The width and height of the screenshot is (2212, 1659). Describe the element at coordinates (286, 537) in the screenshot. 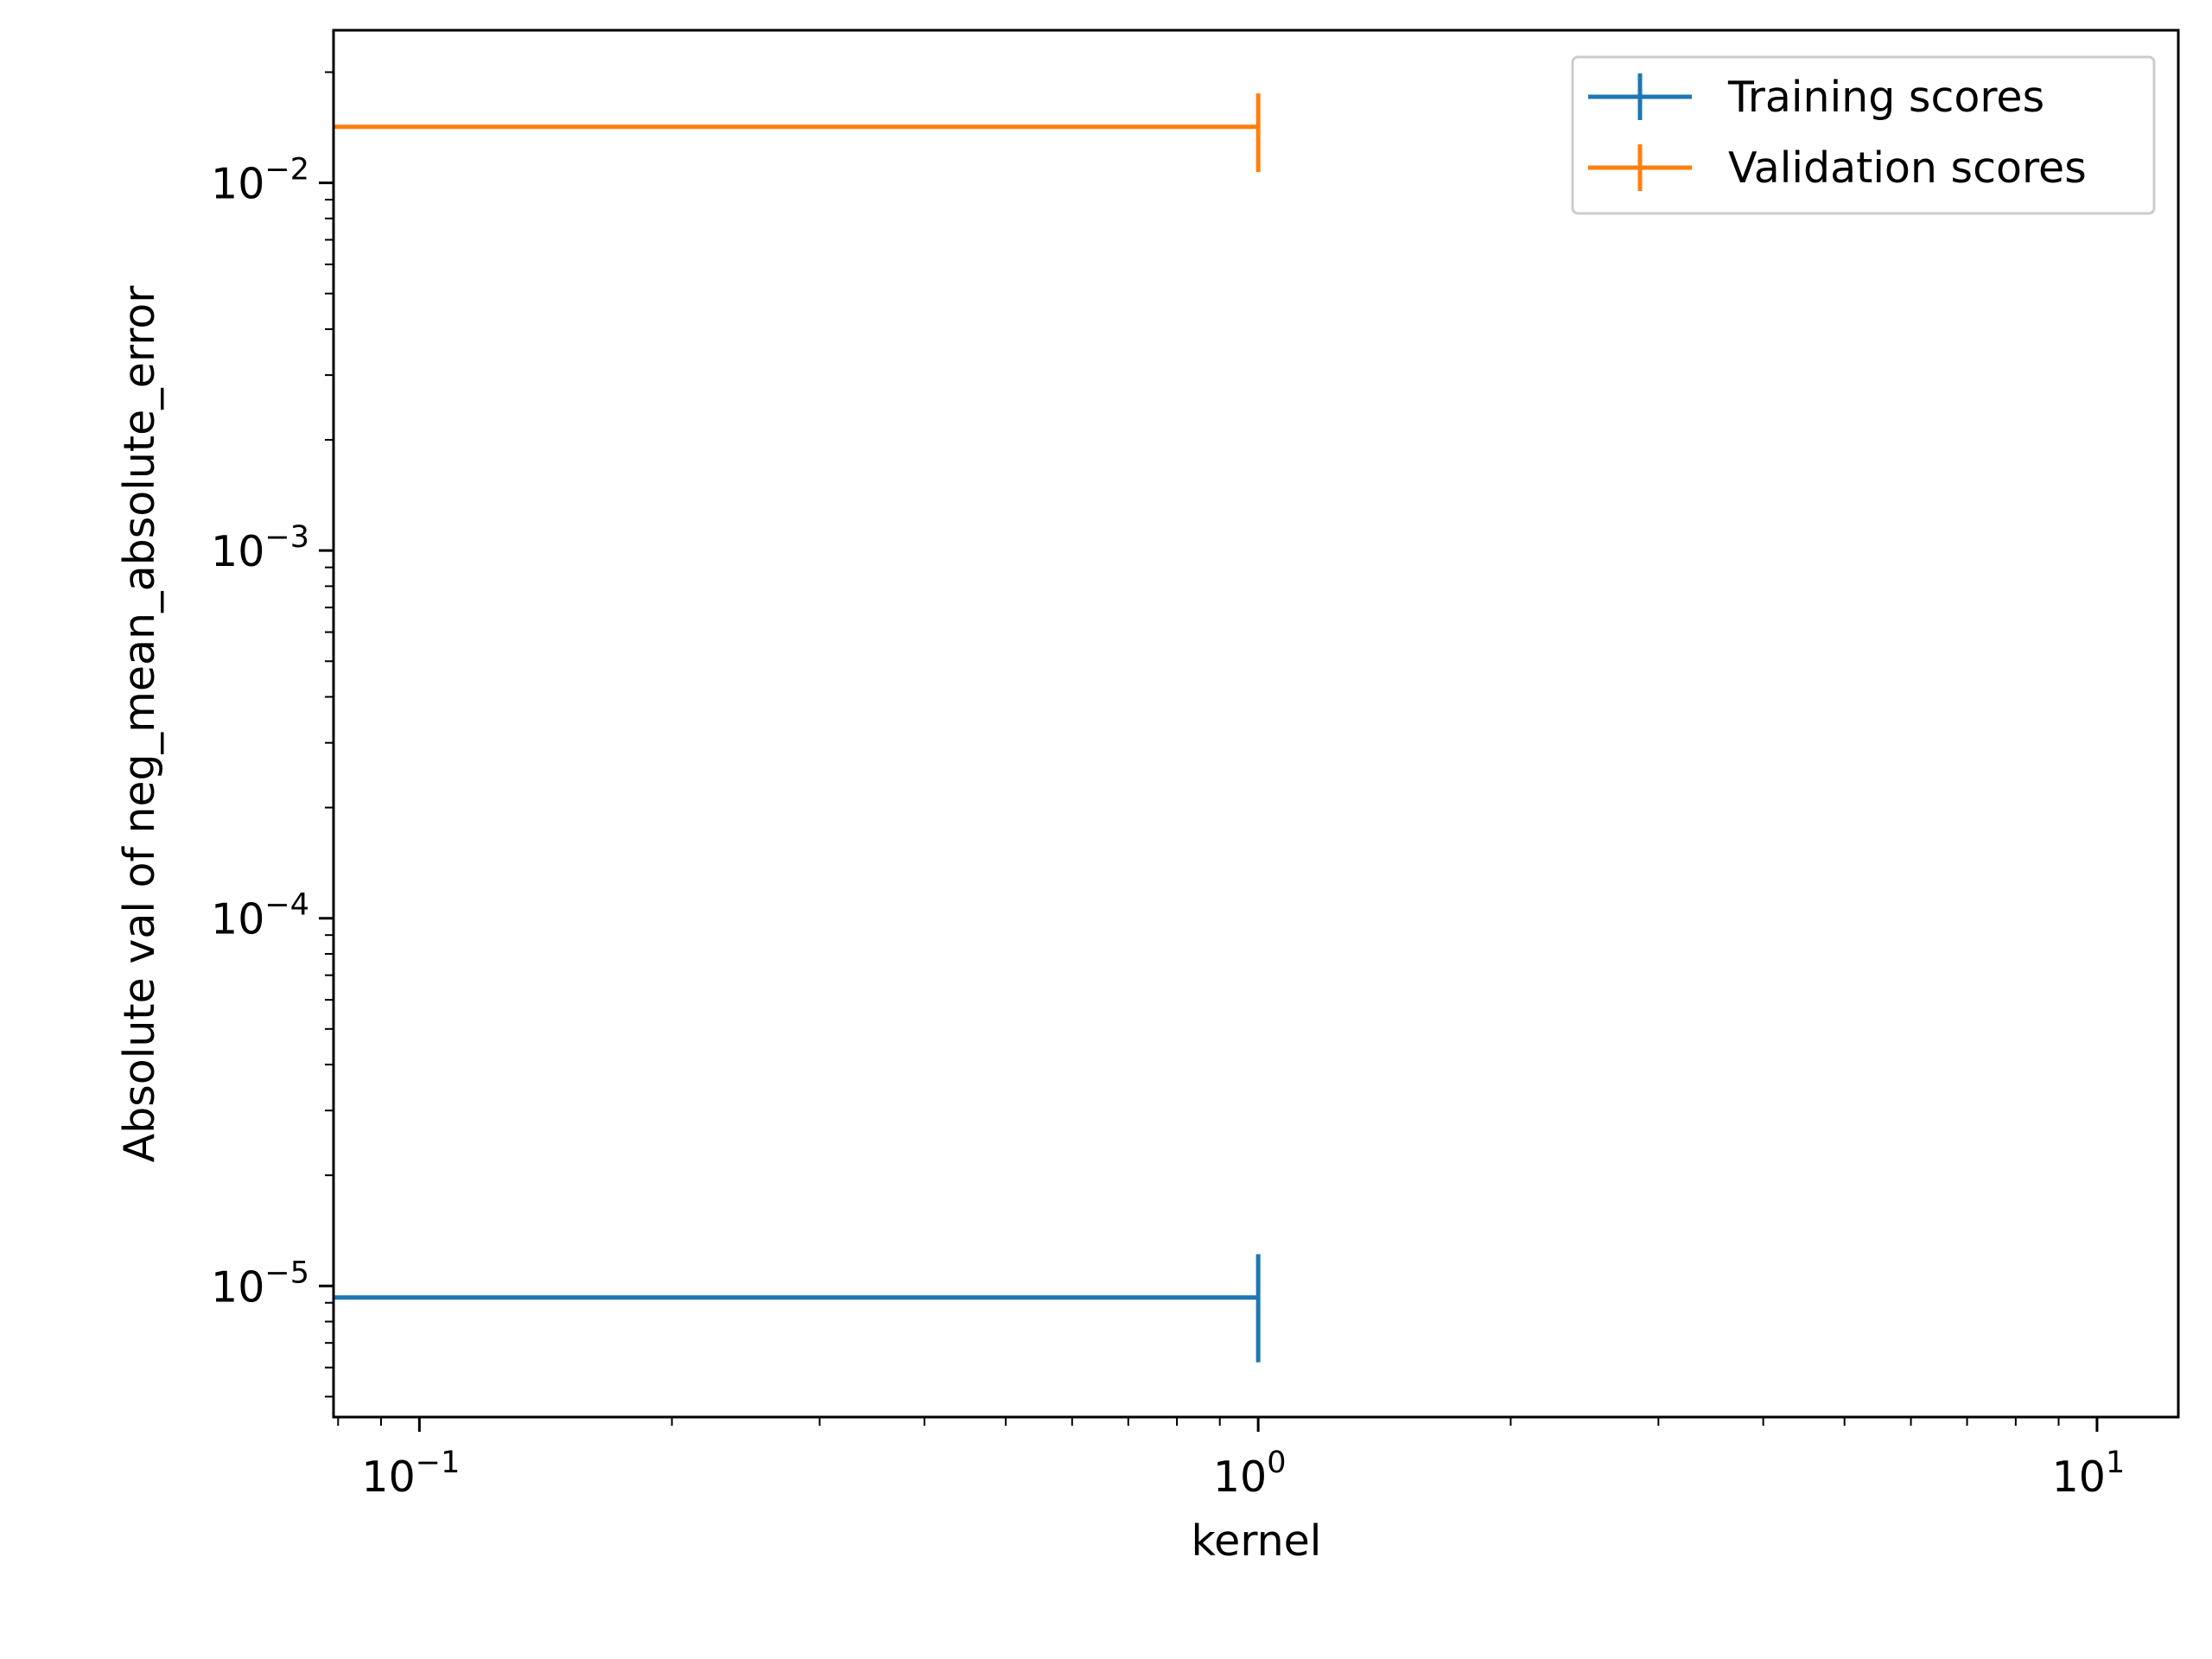

I see `y-tick-exponent: −3` at that location.